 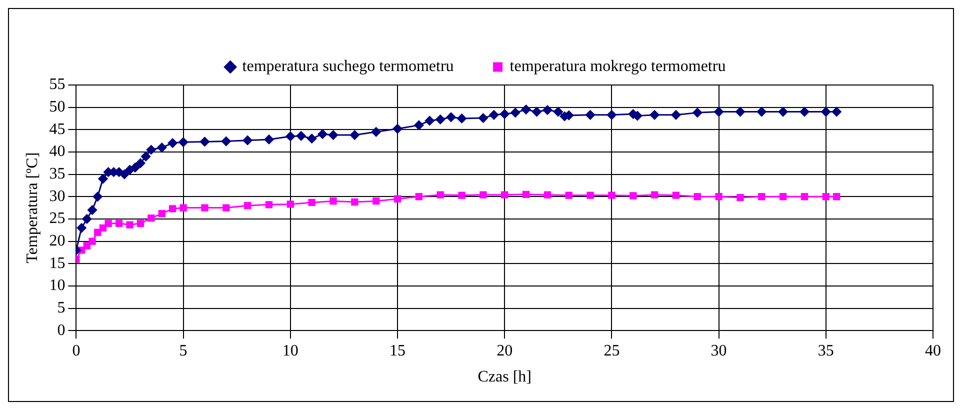 What do you see at coordinates (61, 330) in the screenshot?
I see `y-tick-label: 0` at bounding box center [61, 330].